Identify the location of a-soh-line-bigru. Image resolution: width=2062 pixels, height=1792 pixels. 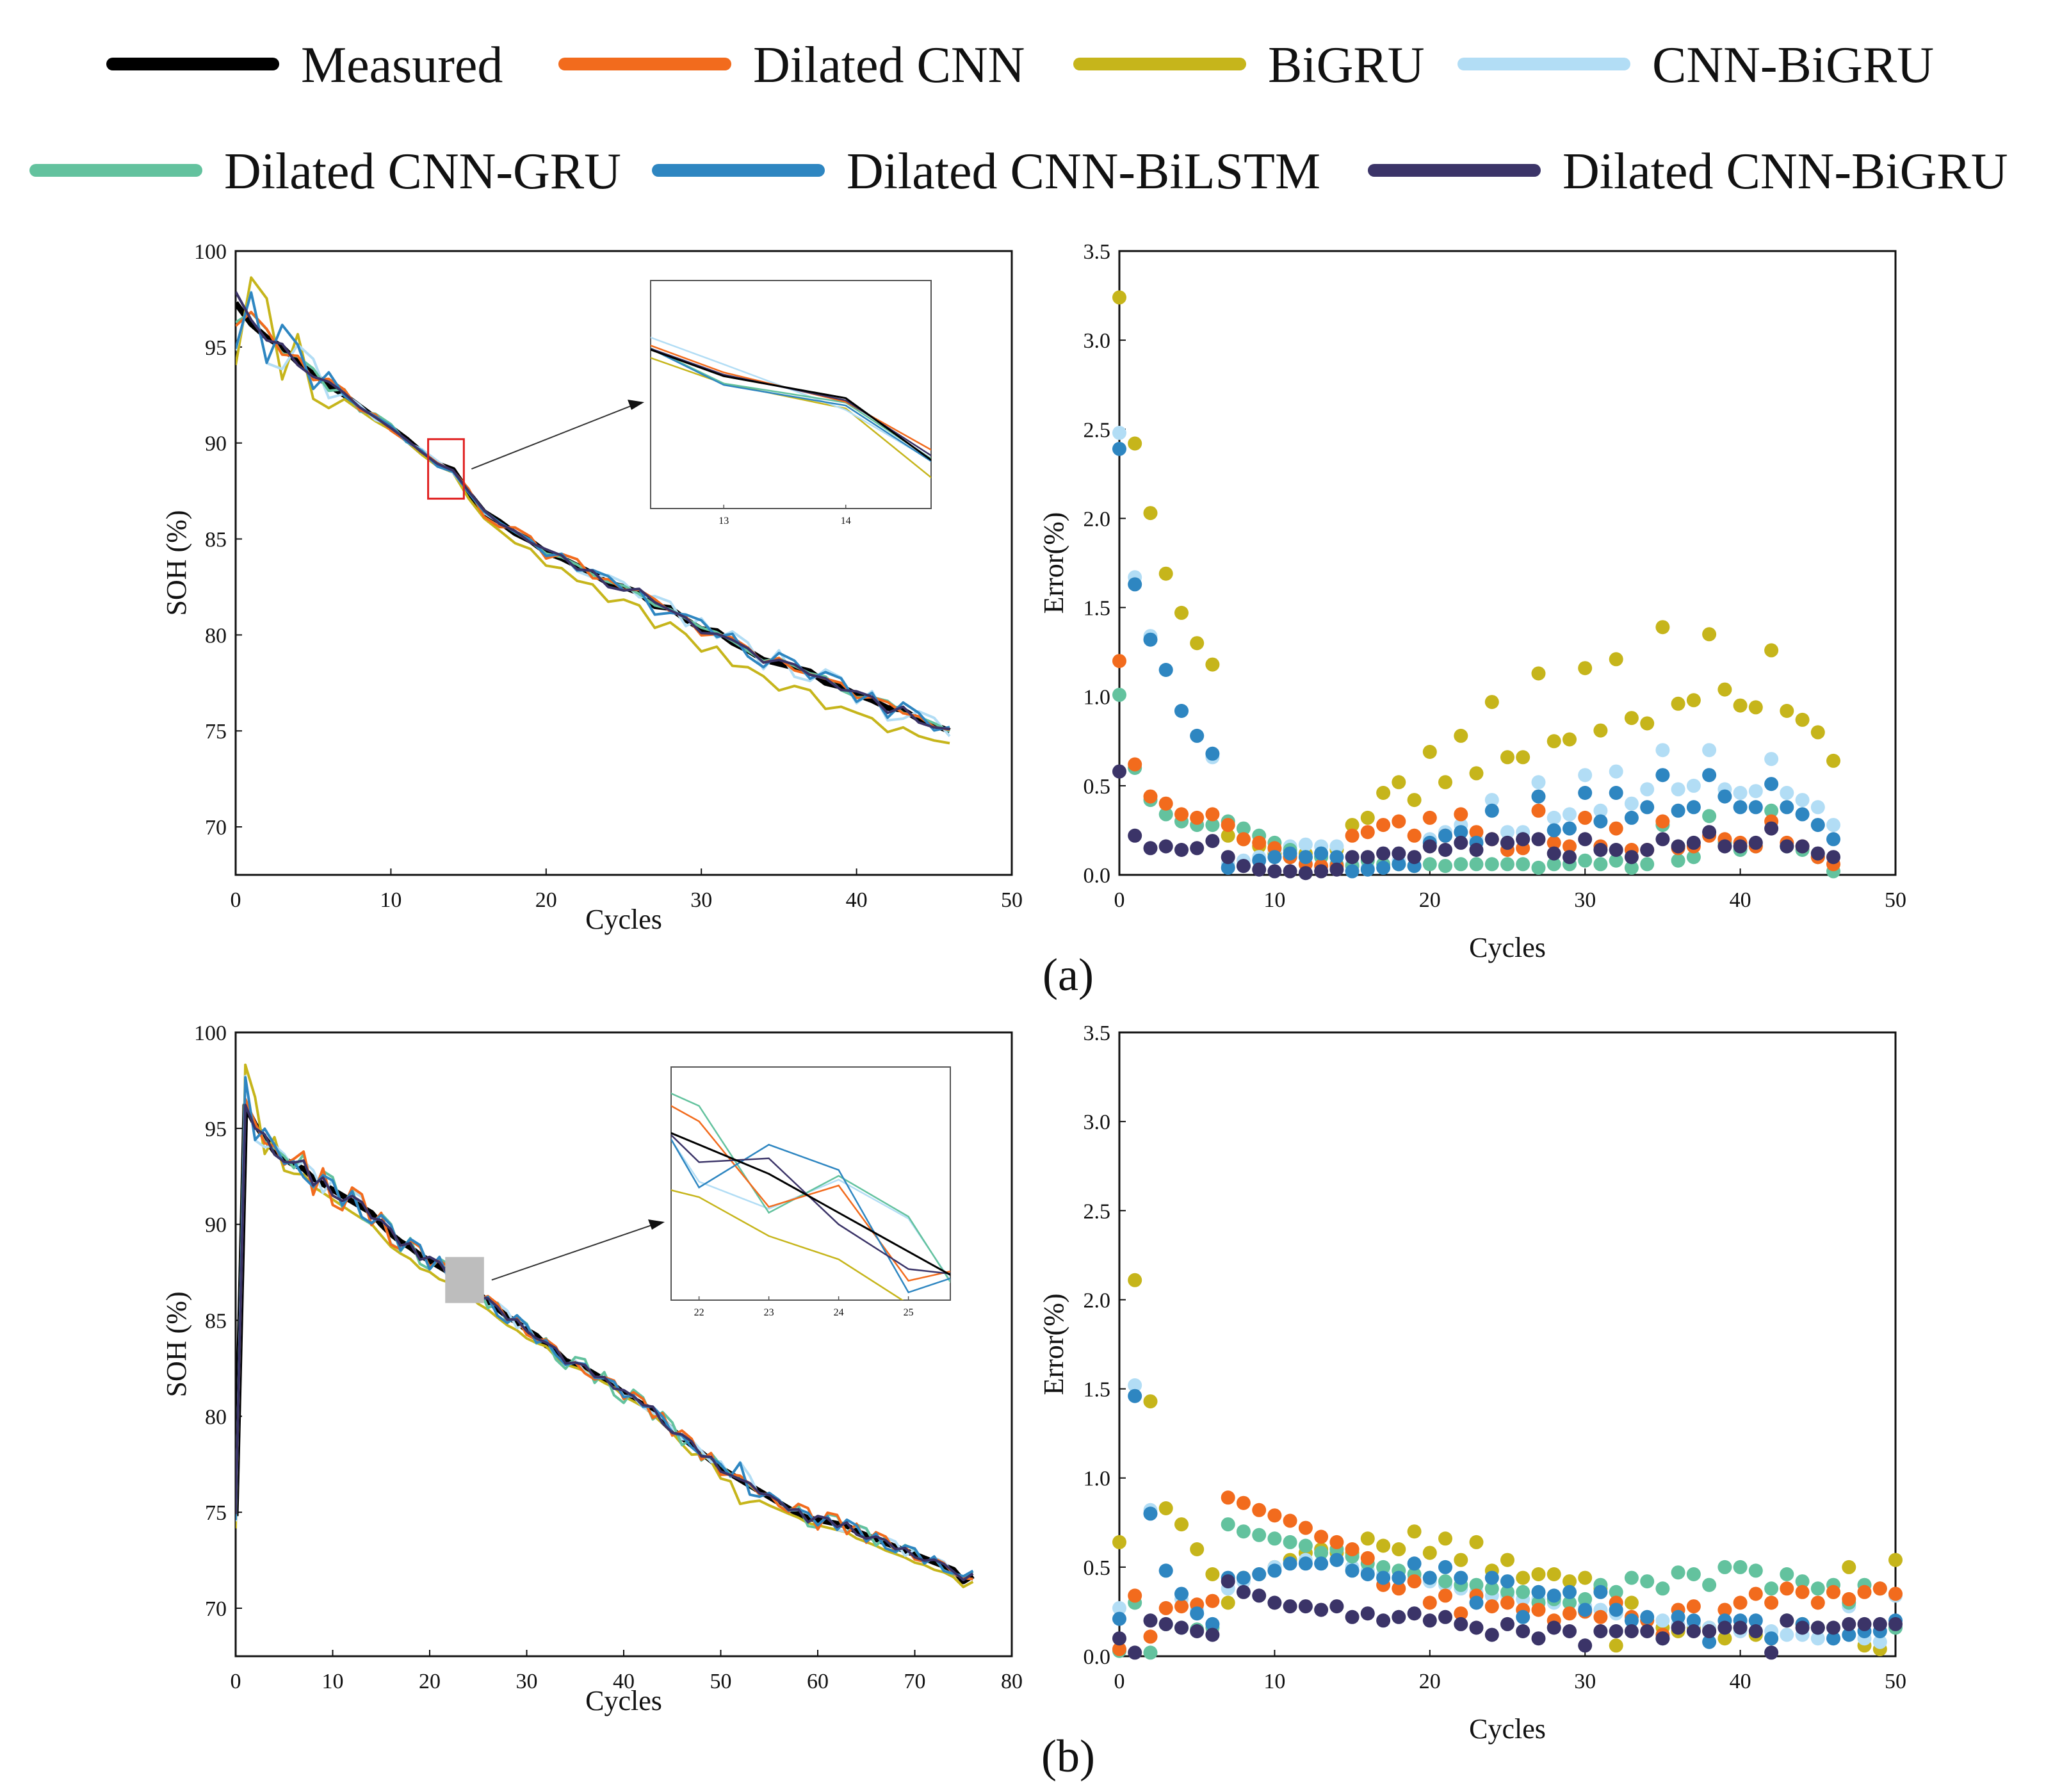
(593, 511).